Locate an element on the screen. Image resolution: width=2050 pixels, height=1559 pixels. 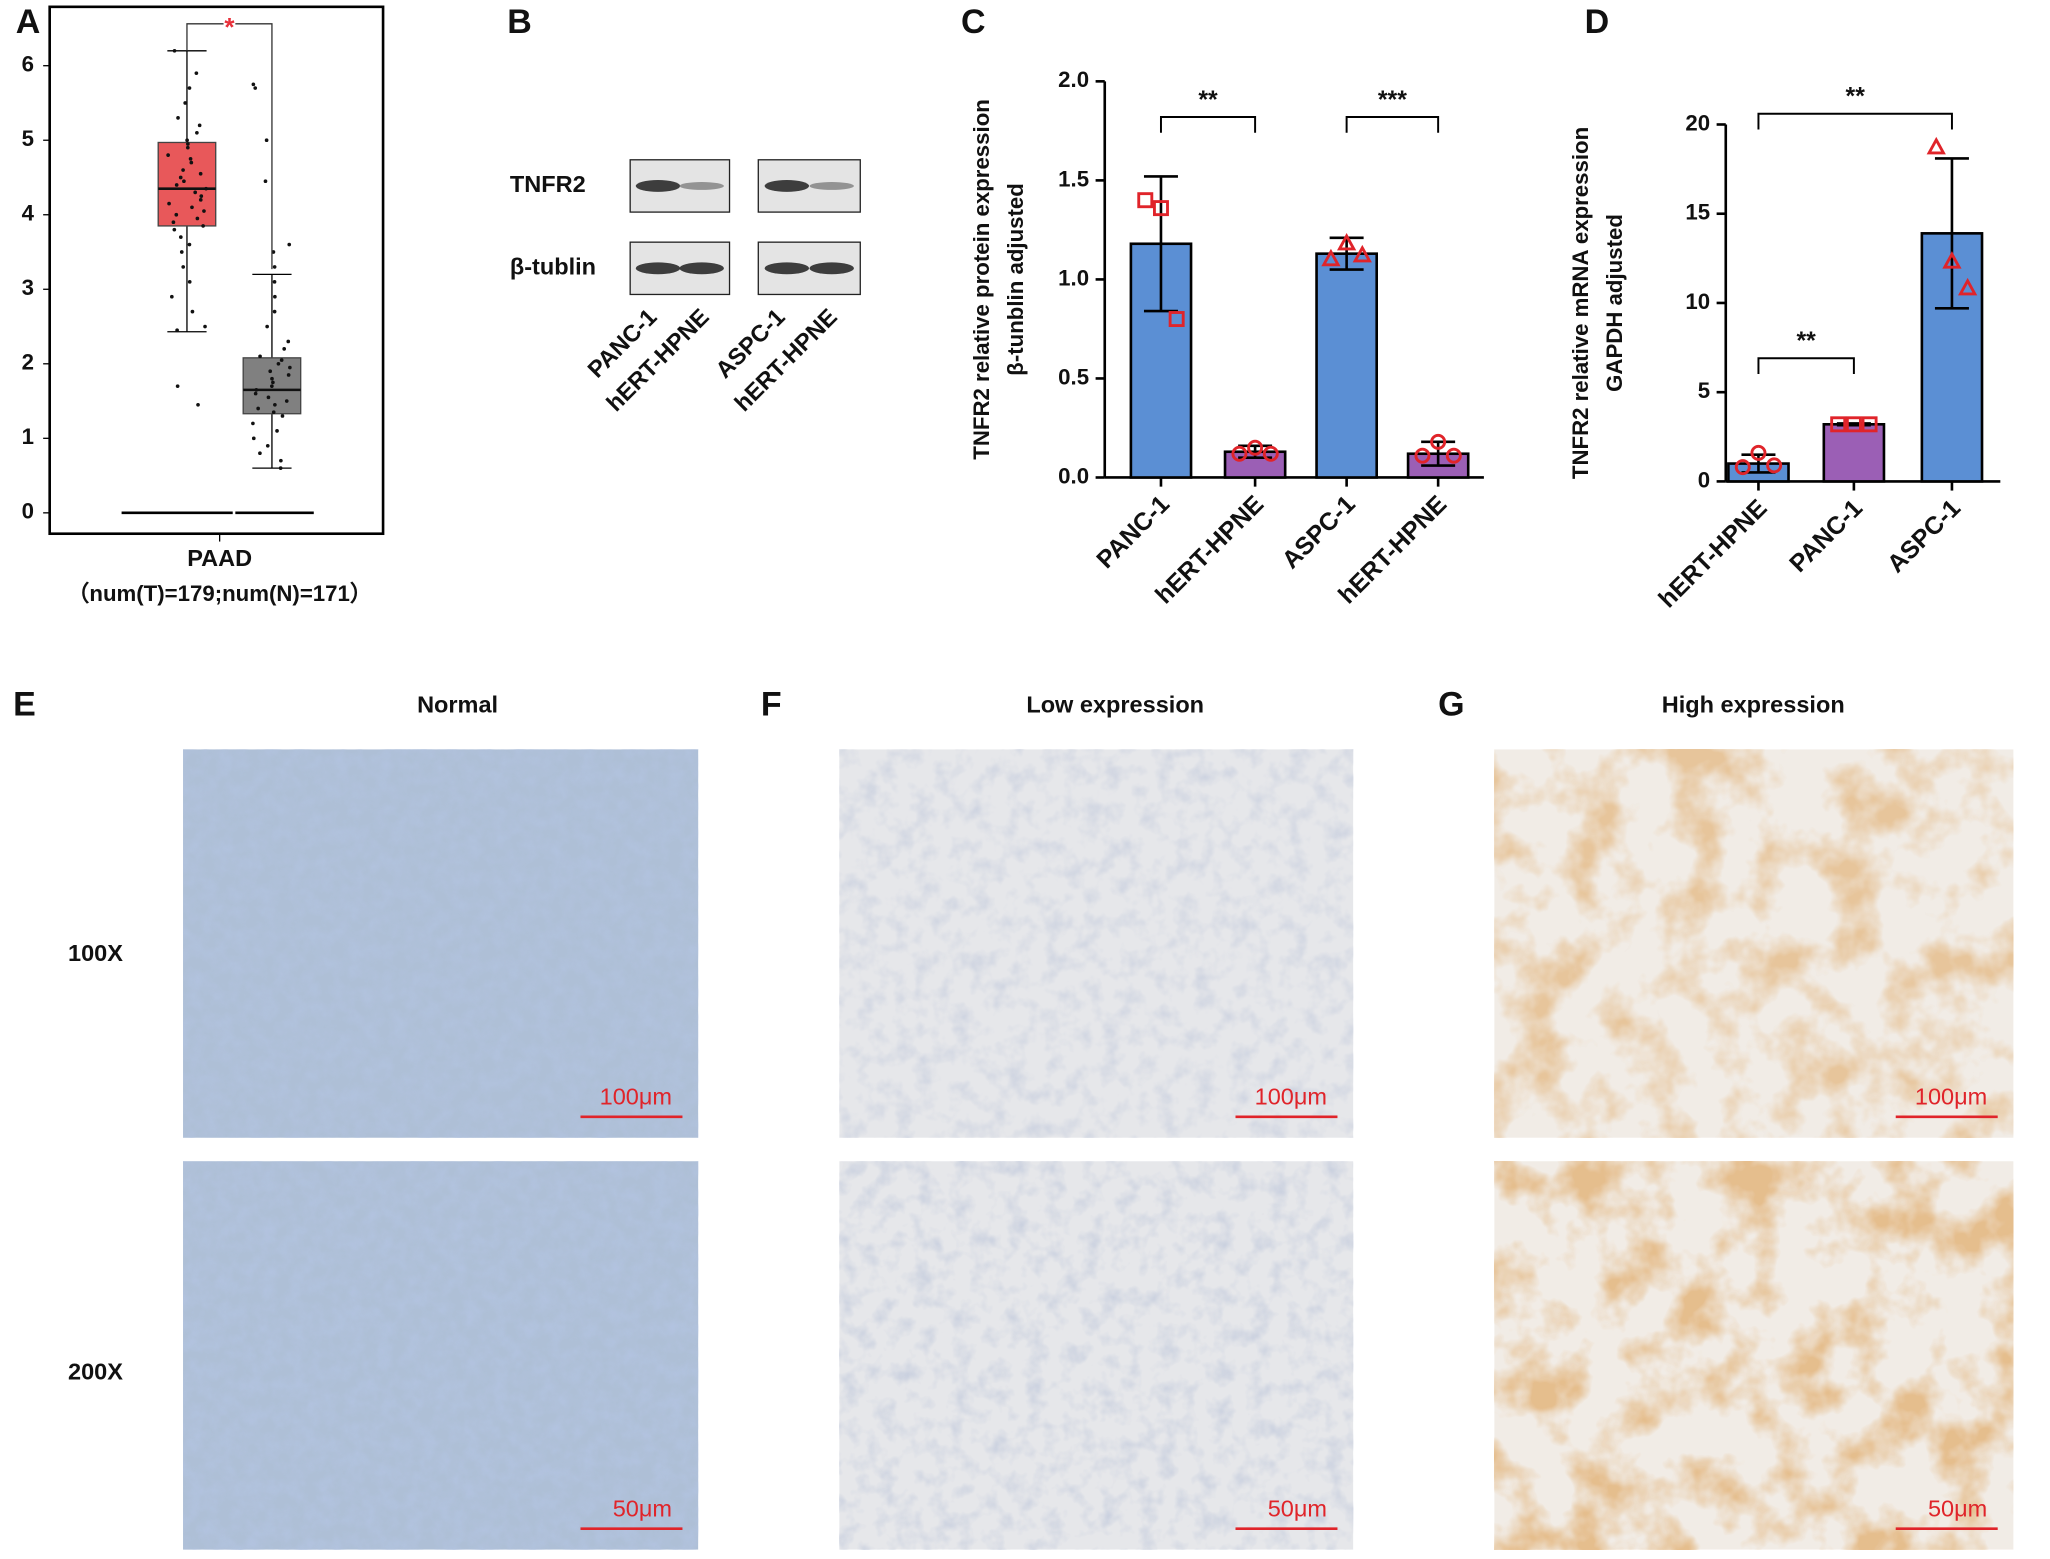
y-tick-label: 1 is located at coordinates (28, 436).